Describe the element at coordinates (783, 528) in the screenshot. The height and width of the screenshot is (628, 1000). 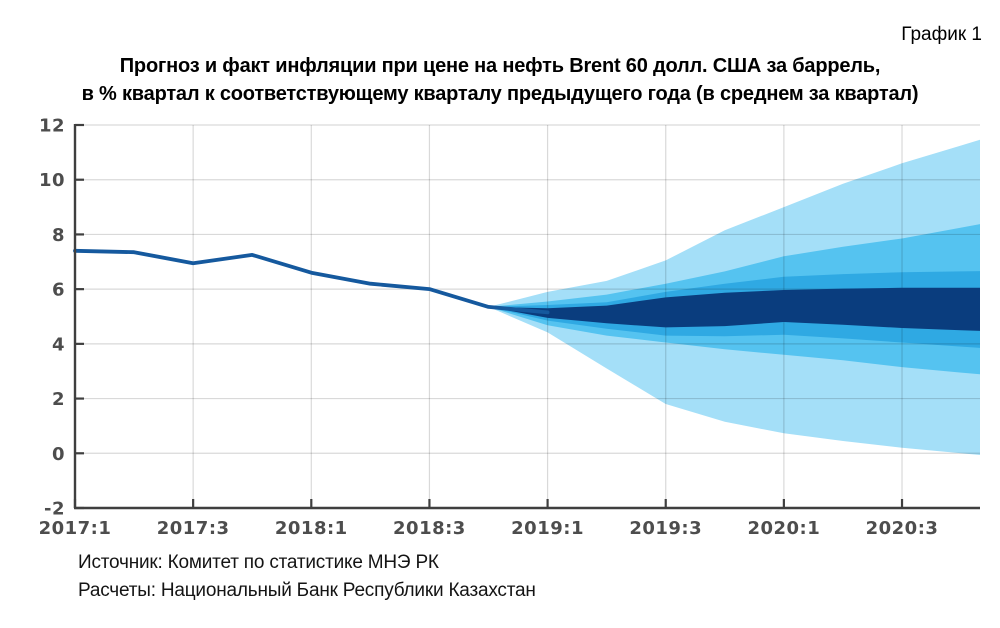
I see `x-tick-label: 2020:1` at that location.